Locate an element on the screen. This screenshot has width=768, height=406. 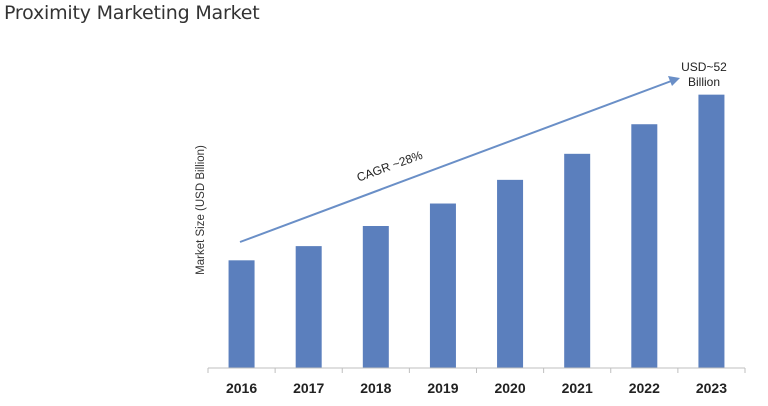
x-tick-labels: 2016 2017 2018 2019 2020 2021 2022 2023 is located at coordinates (476, 388).